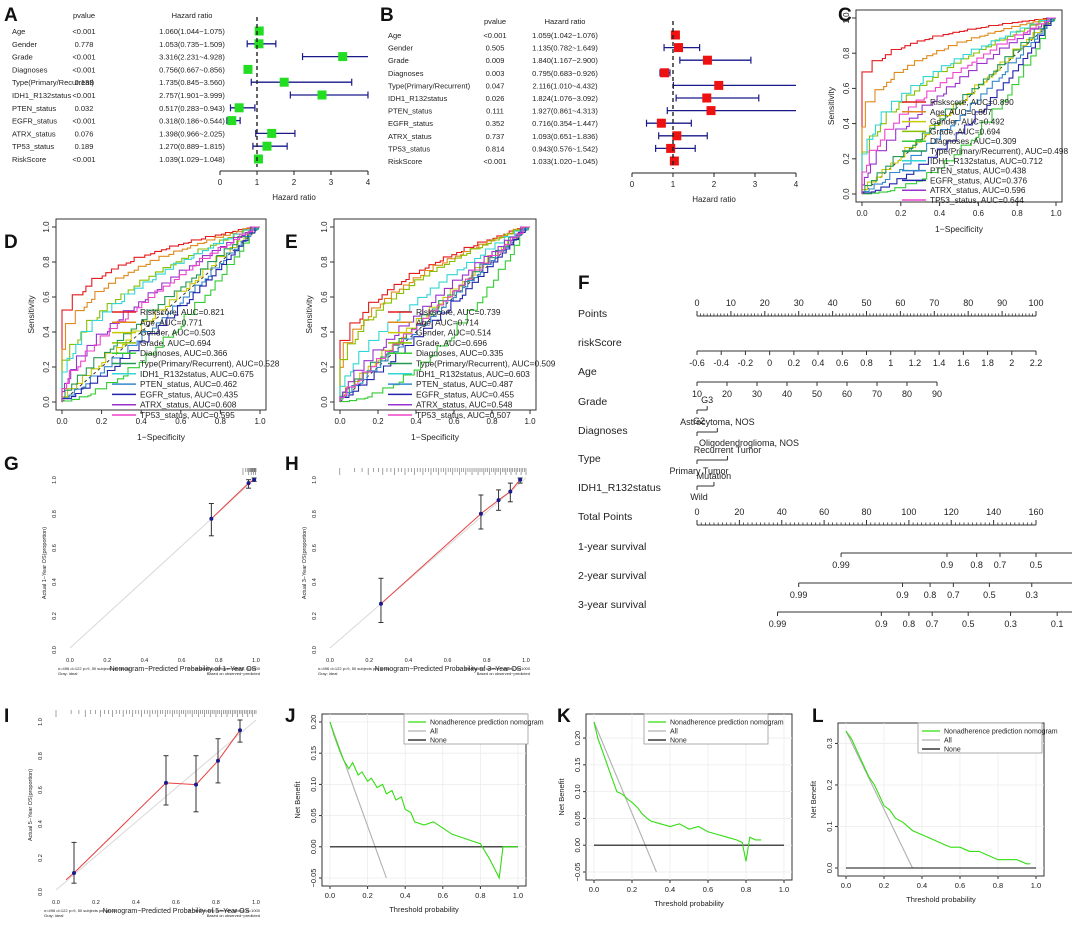 The width and height of the screenshot is (1072, 927). What do you see at coordinates (587, 372) in the screenshot?
I see `nomogram-row-label: Age` at bounding box center [587, 372].